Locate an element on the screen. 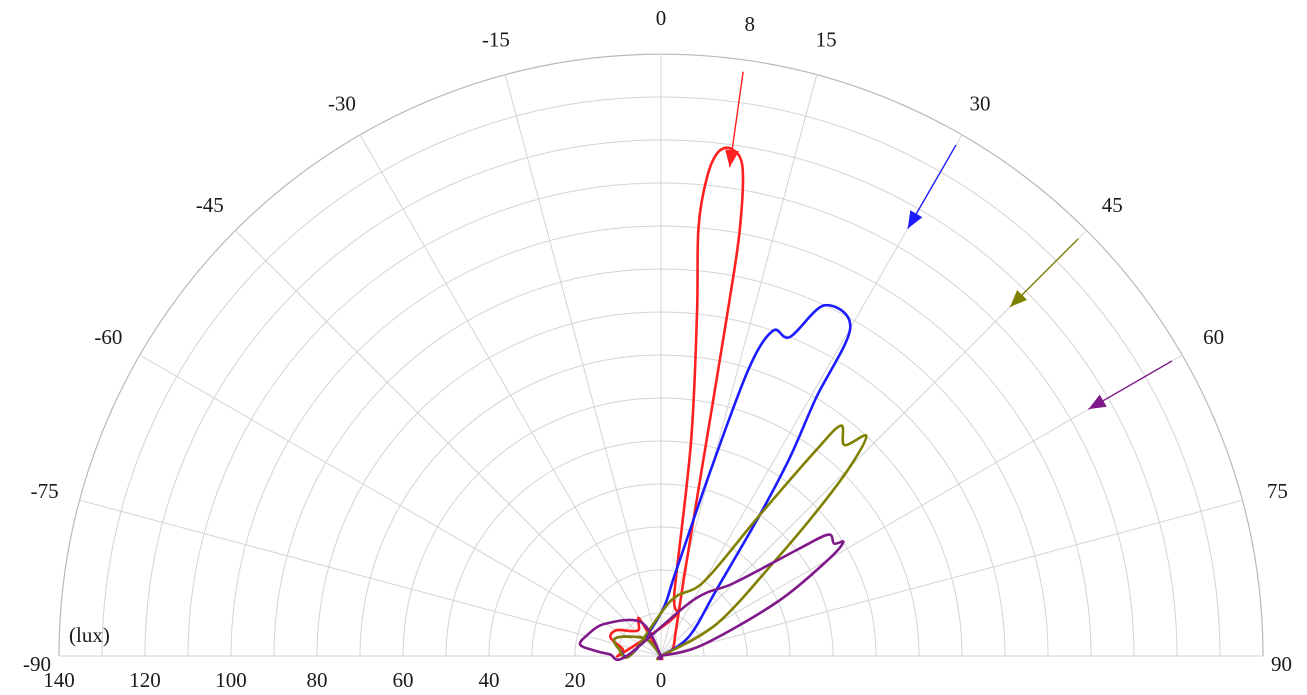 This screenshot has height=695, width=1307. unit-label: (lux) is located at coordinates (89, 635).